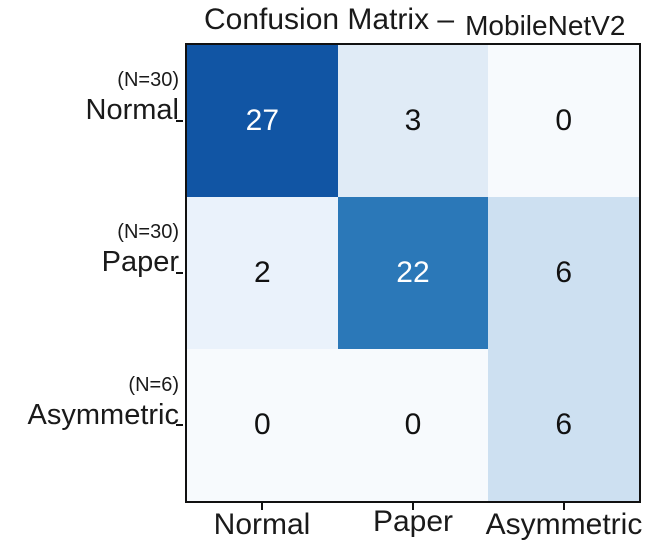 Image resolution: width=661 pixels, height=560 pixels. I want to click on row-label-text: Asymmetric, so click(103, 415).